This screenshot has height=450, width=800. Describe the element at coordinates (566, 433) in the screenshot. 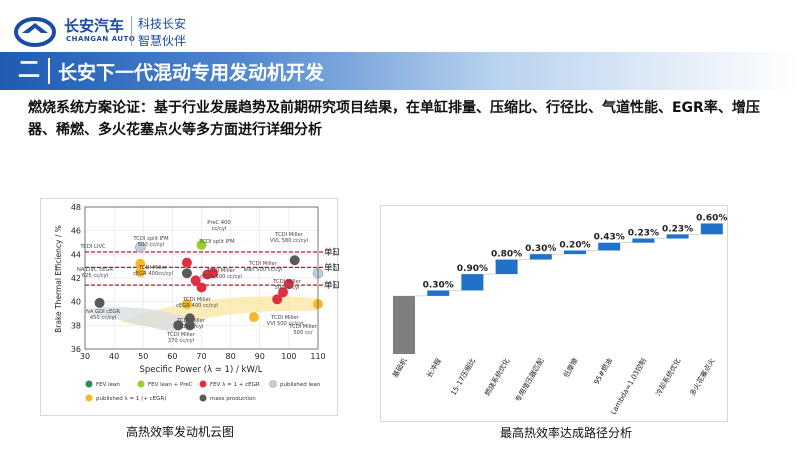

I see `right-figure-caption: 最高热效率达成路径分析` at that location.